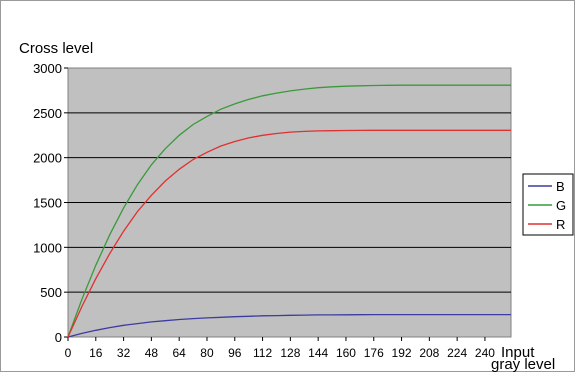 This screenshot has width=575, height=373. What do you see at coordinates (180, 353) in the screenshot?
I see `x-tick-label: 64` at bounding box center [180, 353].